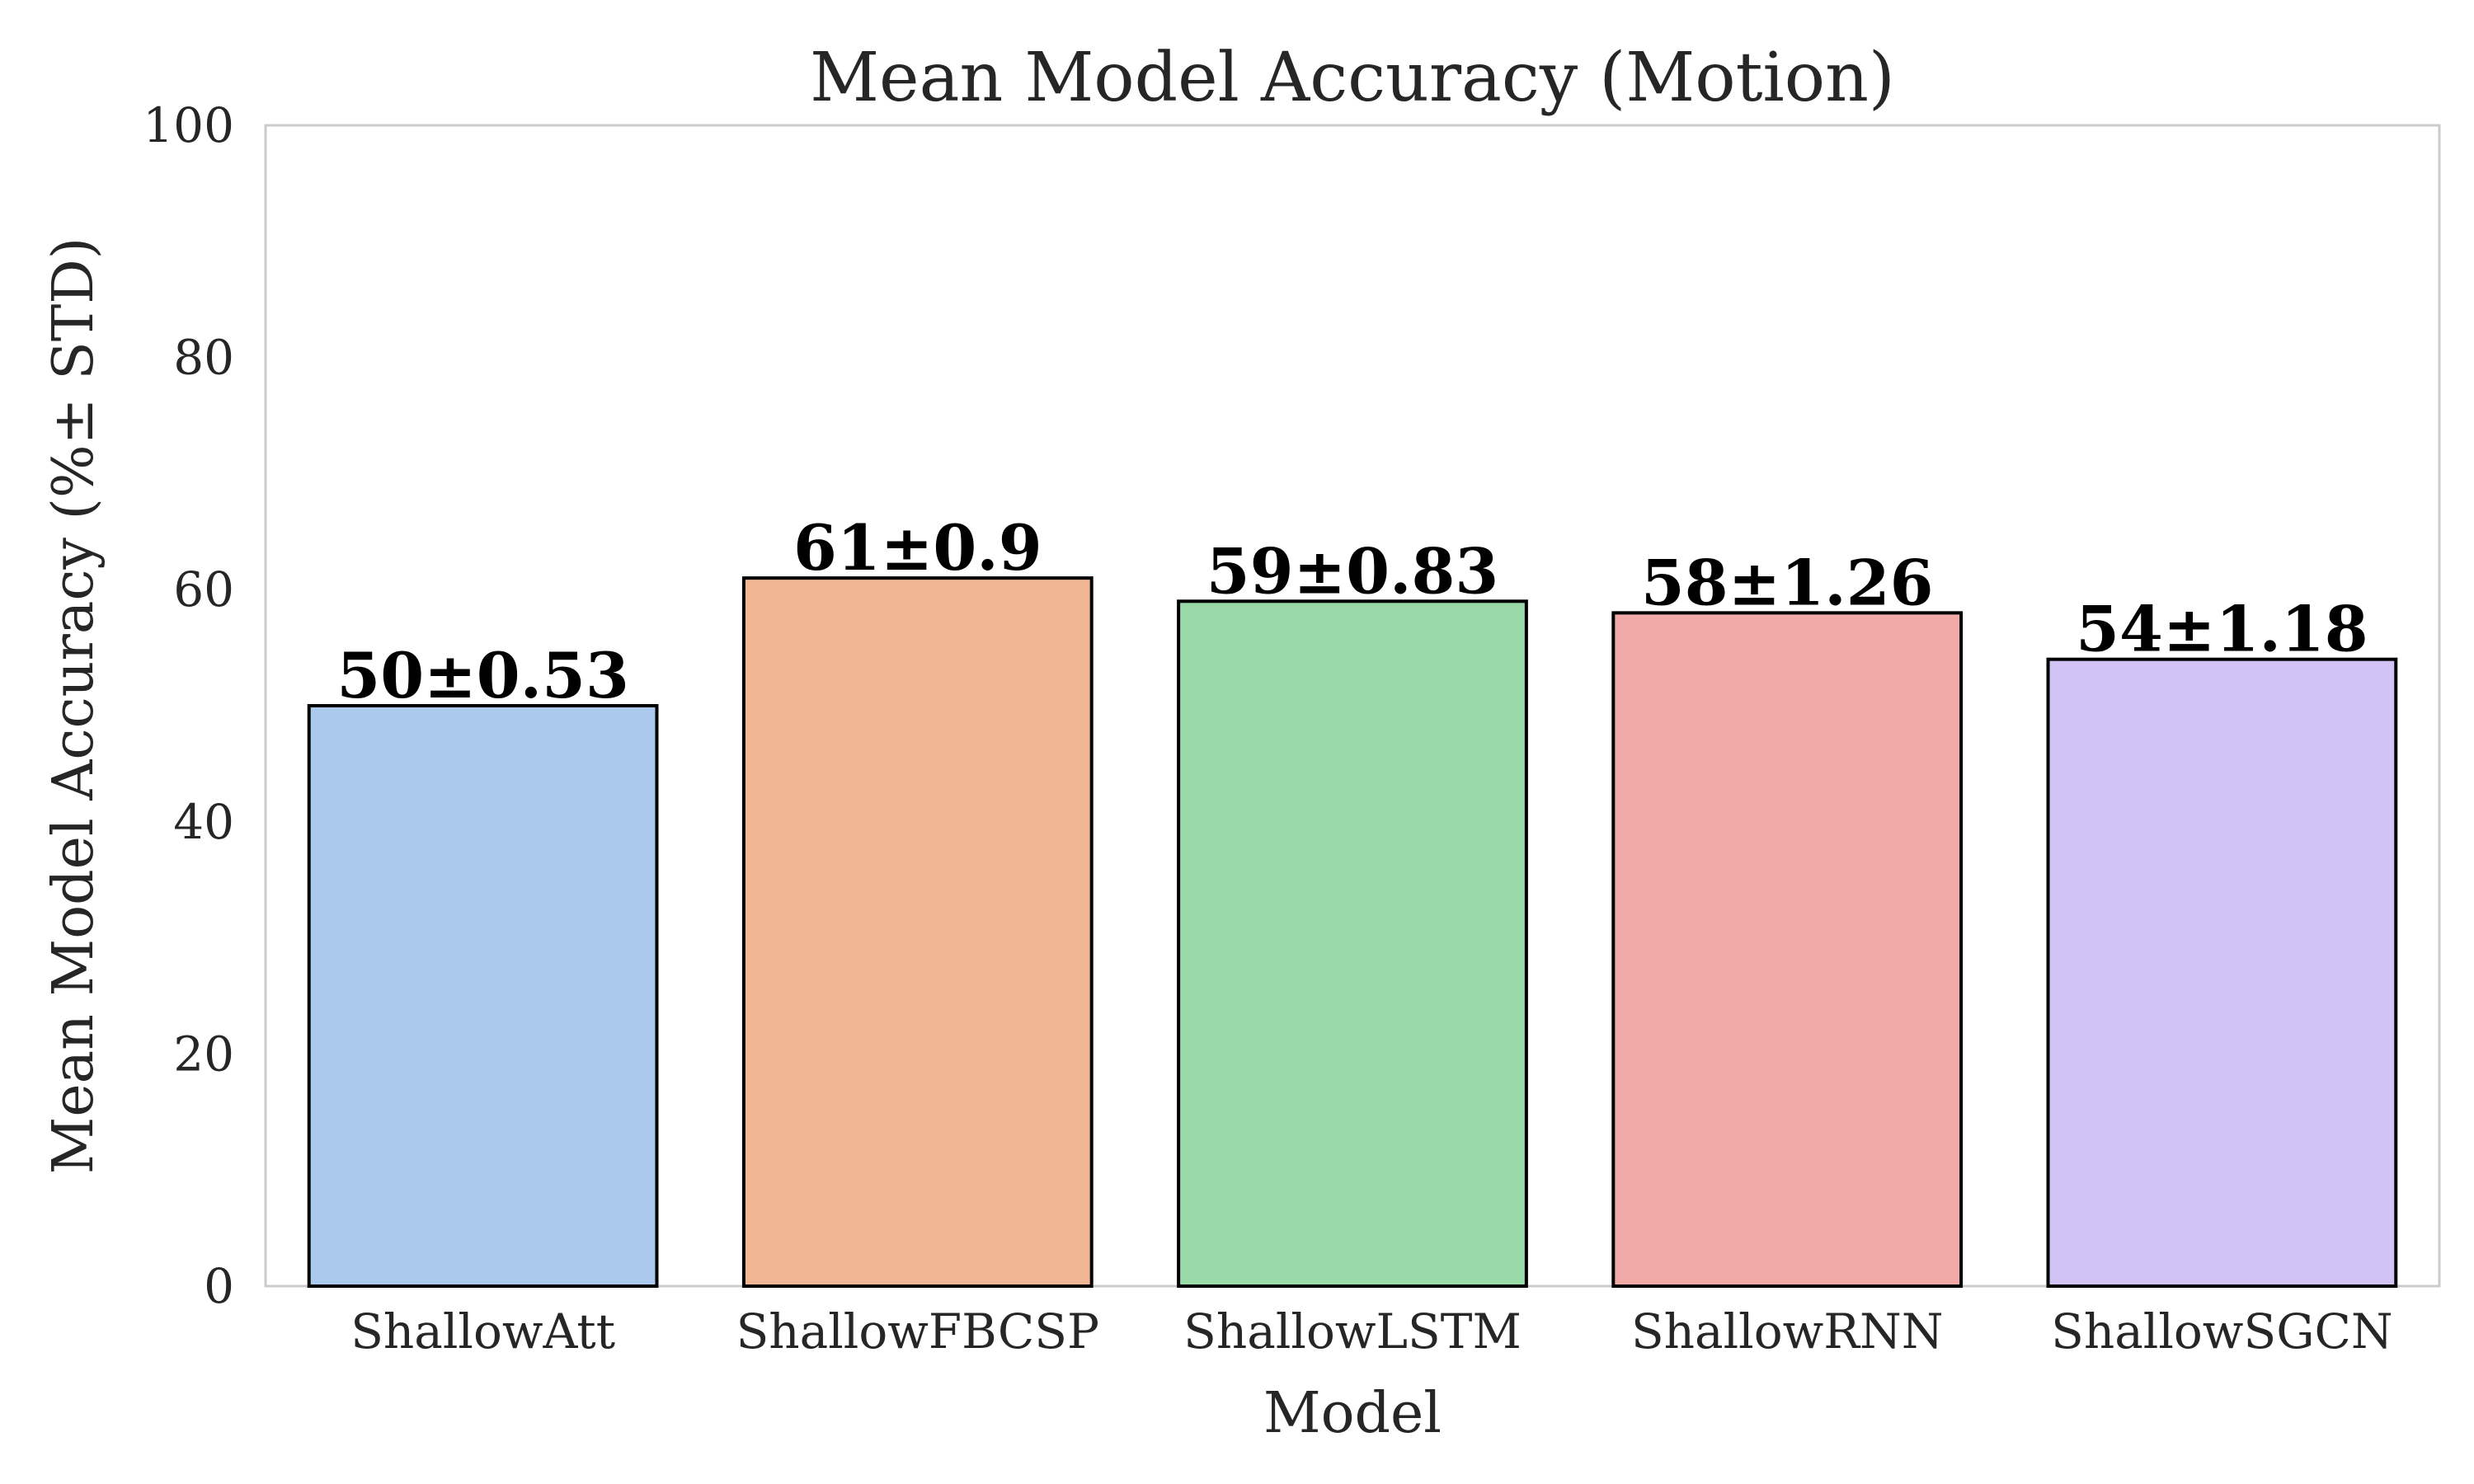 The width and height of the screenshot is (2474, 1484). Describe the element at coordinates (1787, 950) in the screenshot. I see `bar-shallowrnn` at that location.